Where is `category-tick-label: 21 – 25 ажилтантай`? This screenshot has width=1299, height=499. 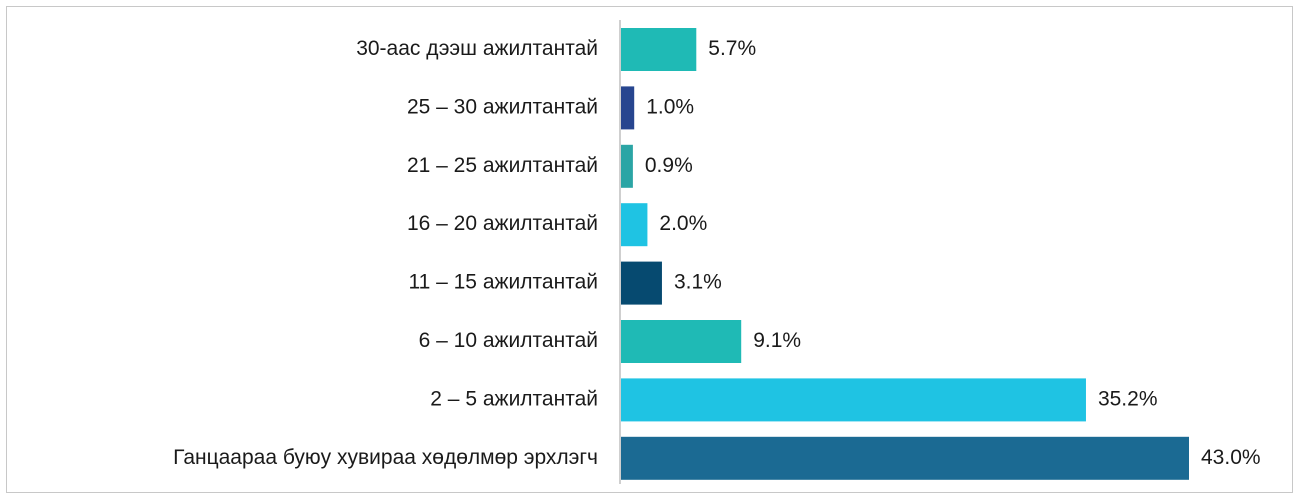
category-tick-label: 21 – 25 ажилтантай is located at coordinates (502, 165).